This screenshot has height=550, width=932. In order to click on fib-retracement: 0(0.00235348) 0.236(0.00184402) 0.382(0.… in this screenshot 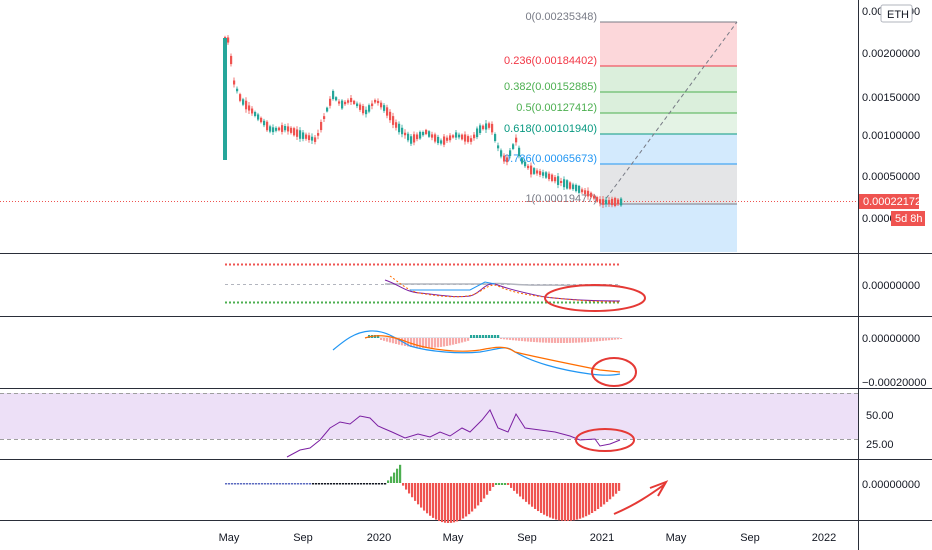, I will do `click(621, 131)`.